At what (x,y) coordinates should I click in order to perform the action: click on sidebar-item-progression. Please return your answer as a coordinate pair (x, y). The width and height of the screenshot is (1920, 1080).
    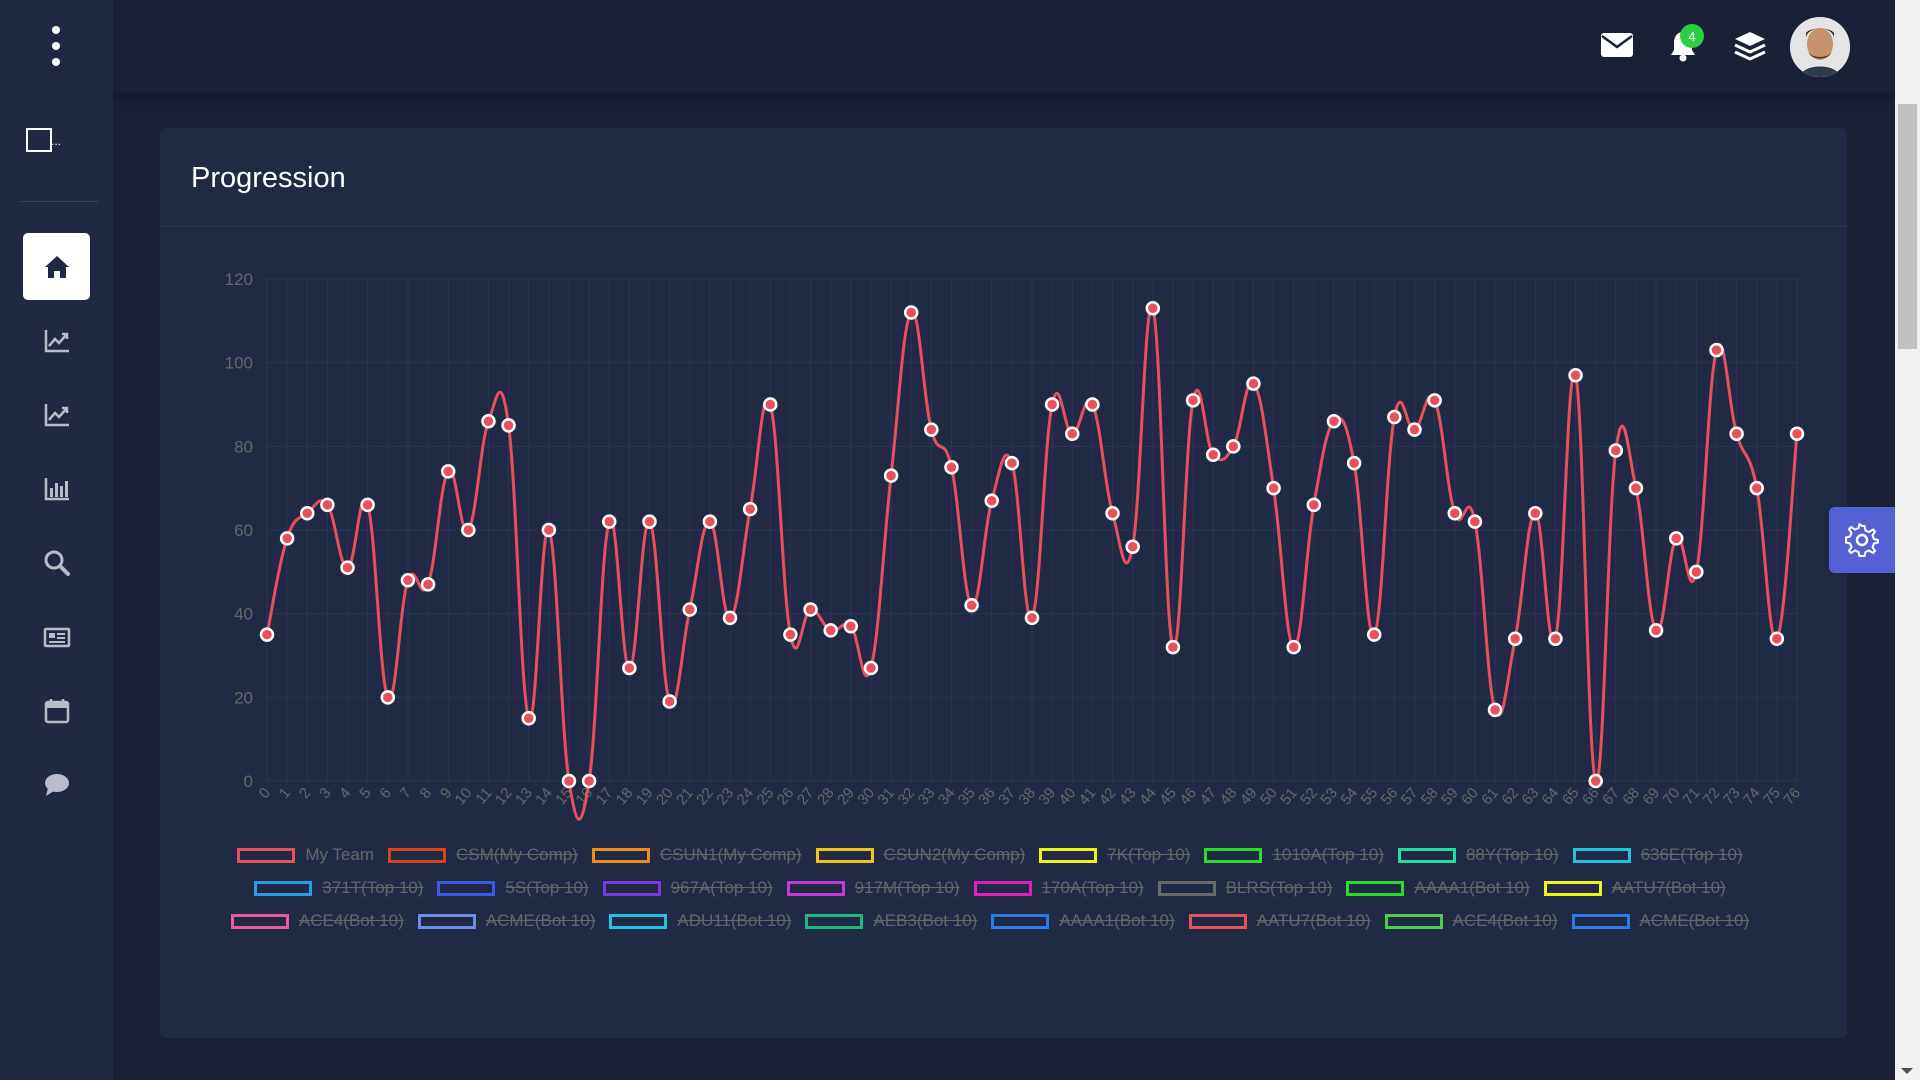
    Looking at the image, I should click on (56, 340).